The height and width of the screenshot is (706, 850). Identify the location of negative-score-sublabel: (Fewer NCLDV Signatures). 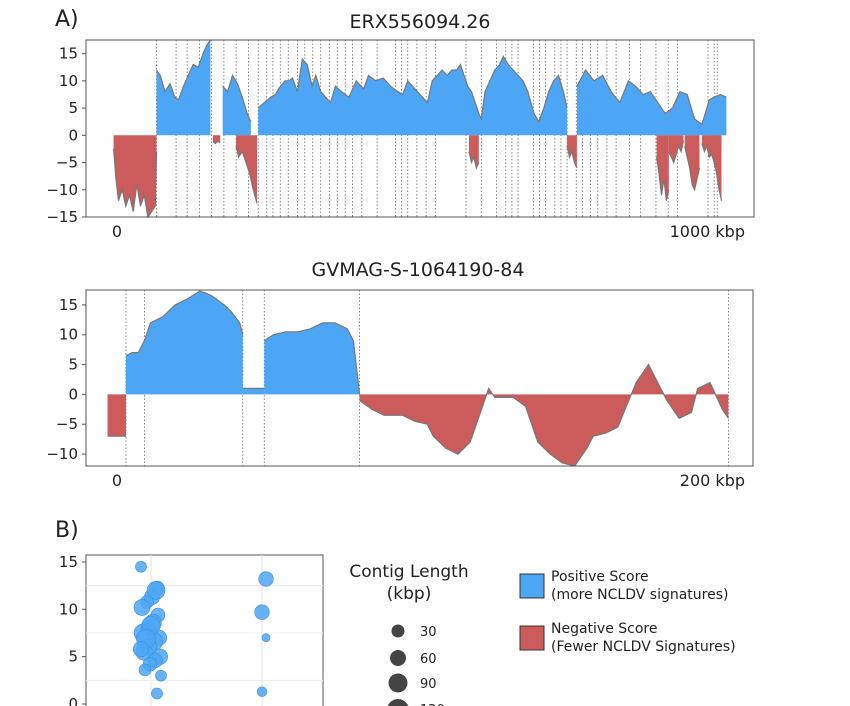
(643, 647).